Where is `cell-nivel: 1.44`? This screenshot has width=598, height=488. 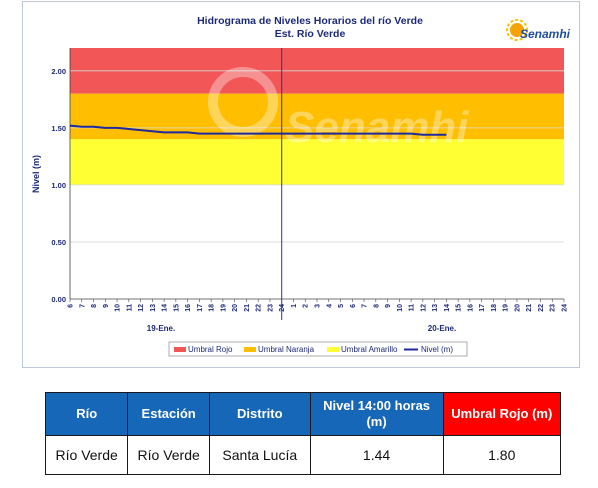
cell-nivel: 1.44 is located at coordinates (376, 455).